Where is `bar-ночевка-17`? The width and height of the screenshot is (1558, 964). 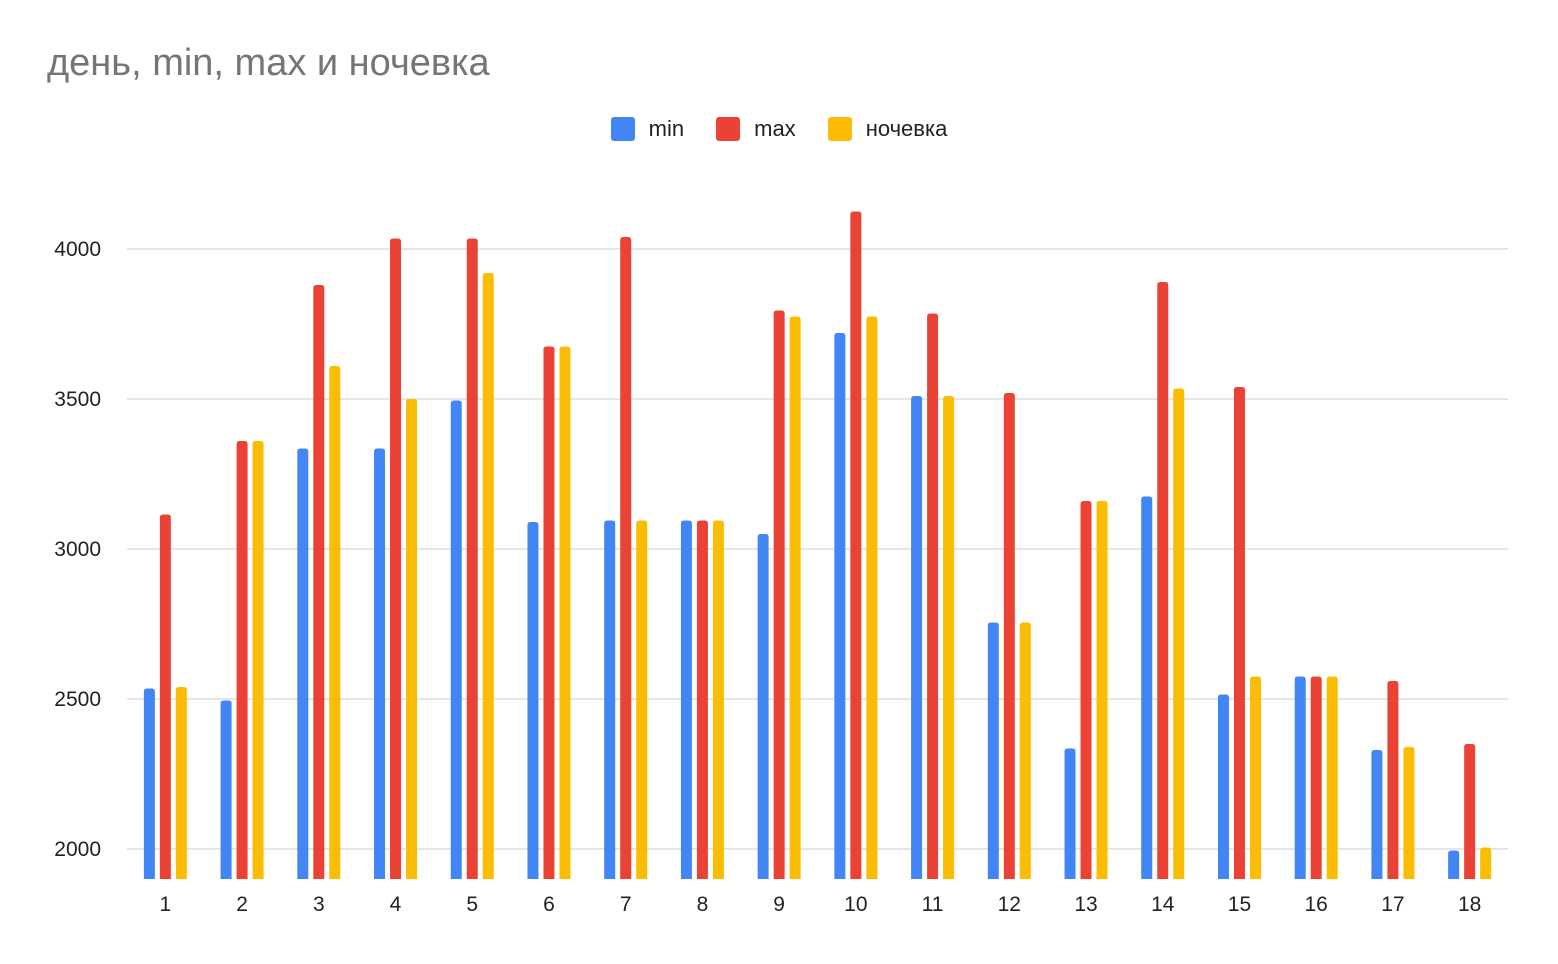 bar-ночевка-17 is located at coordinates (1409, 813).